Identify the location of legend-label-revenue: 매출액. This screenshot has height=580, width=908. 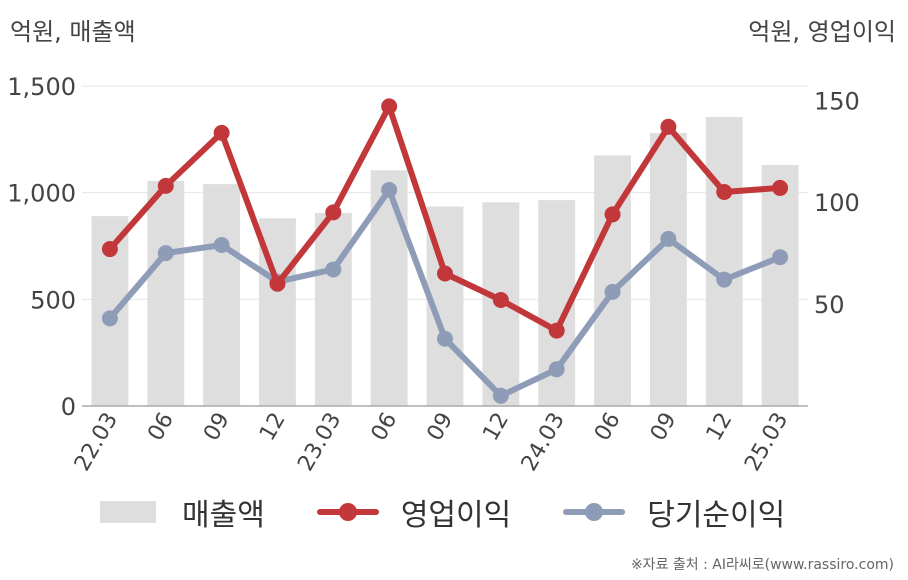
(223, 515).